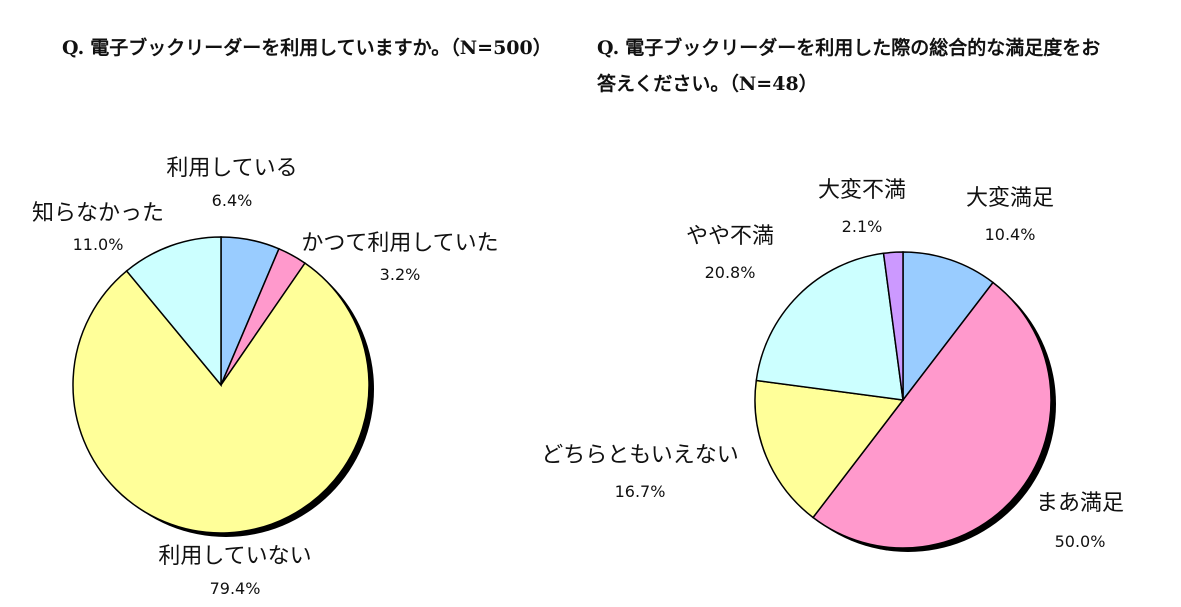  Describe the element at coordinates (1080, 503) in the screenshot. I see `slice-label: まあ満足` at that location.